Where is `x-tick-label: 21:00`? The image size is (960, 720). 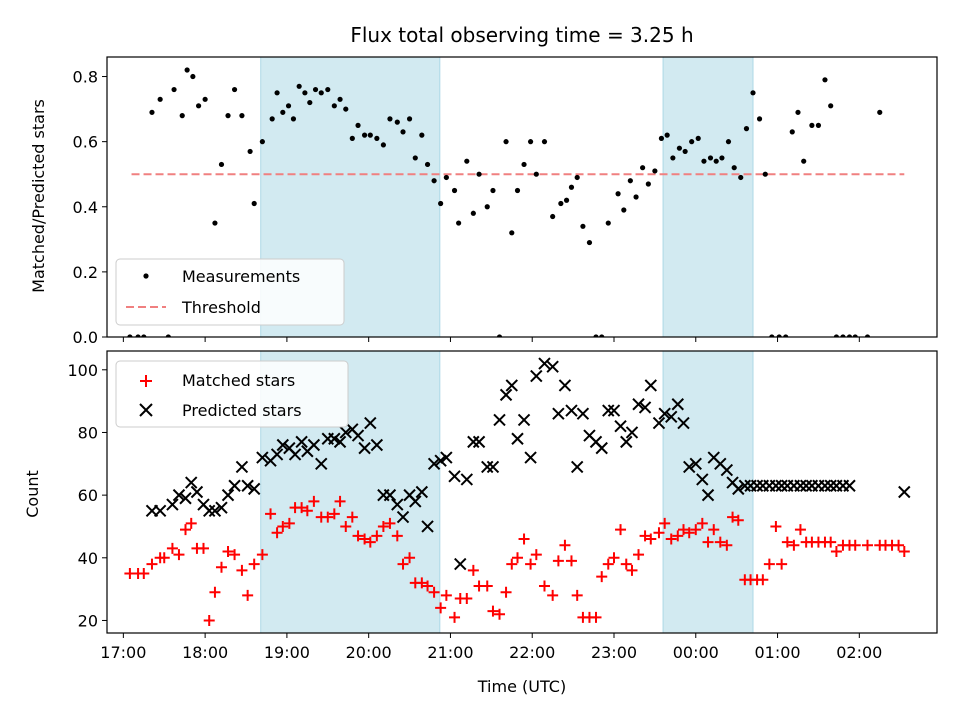
x-tick-label: 21:00 is located at coordinates (450, 652).